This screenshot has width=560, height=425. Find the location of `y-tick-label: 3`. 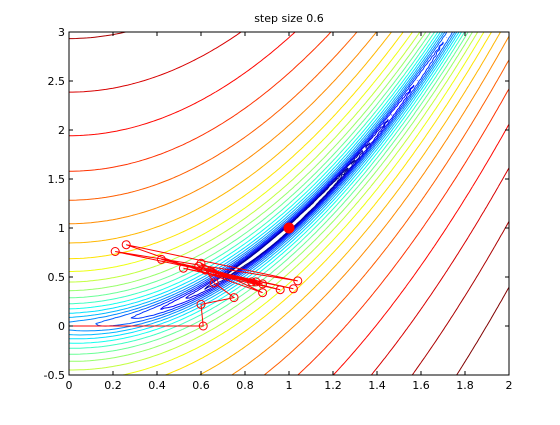

y-tick-label: 3 is located at coordinates (61, 32).